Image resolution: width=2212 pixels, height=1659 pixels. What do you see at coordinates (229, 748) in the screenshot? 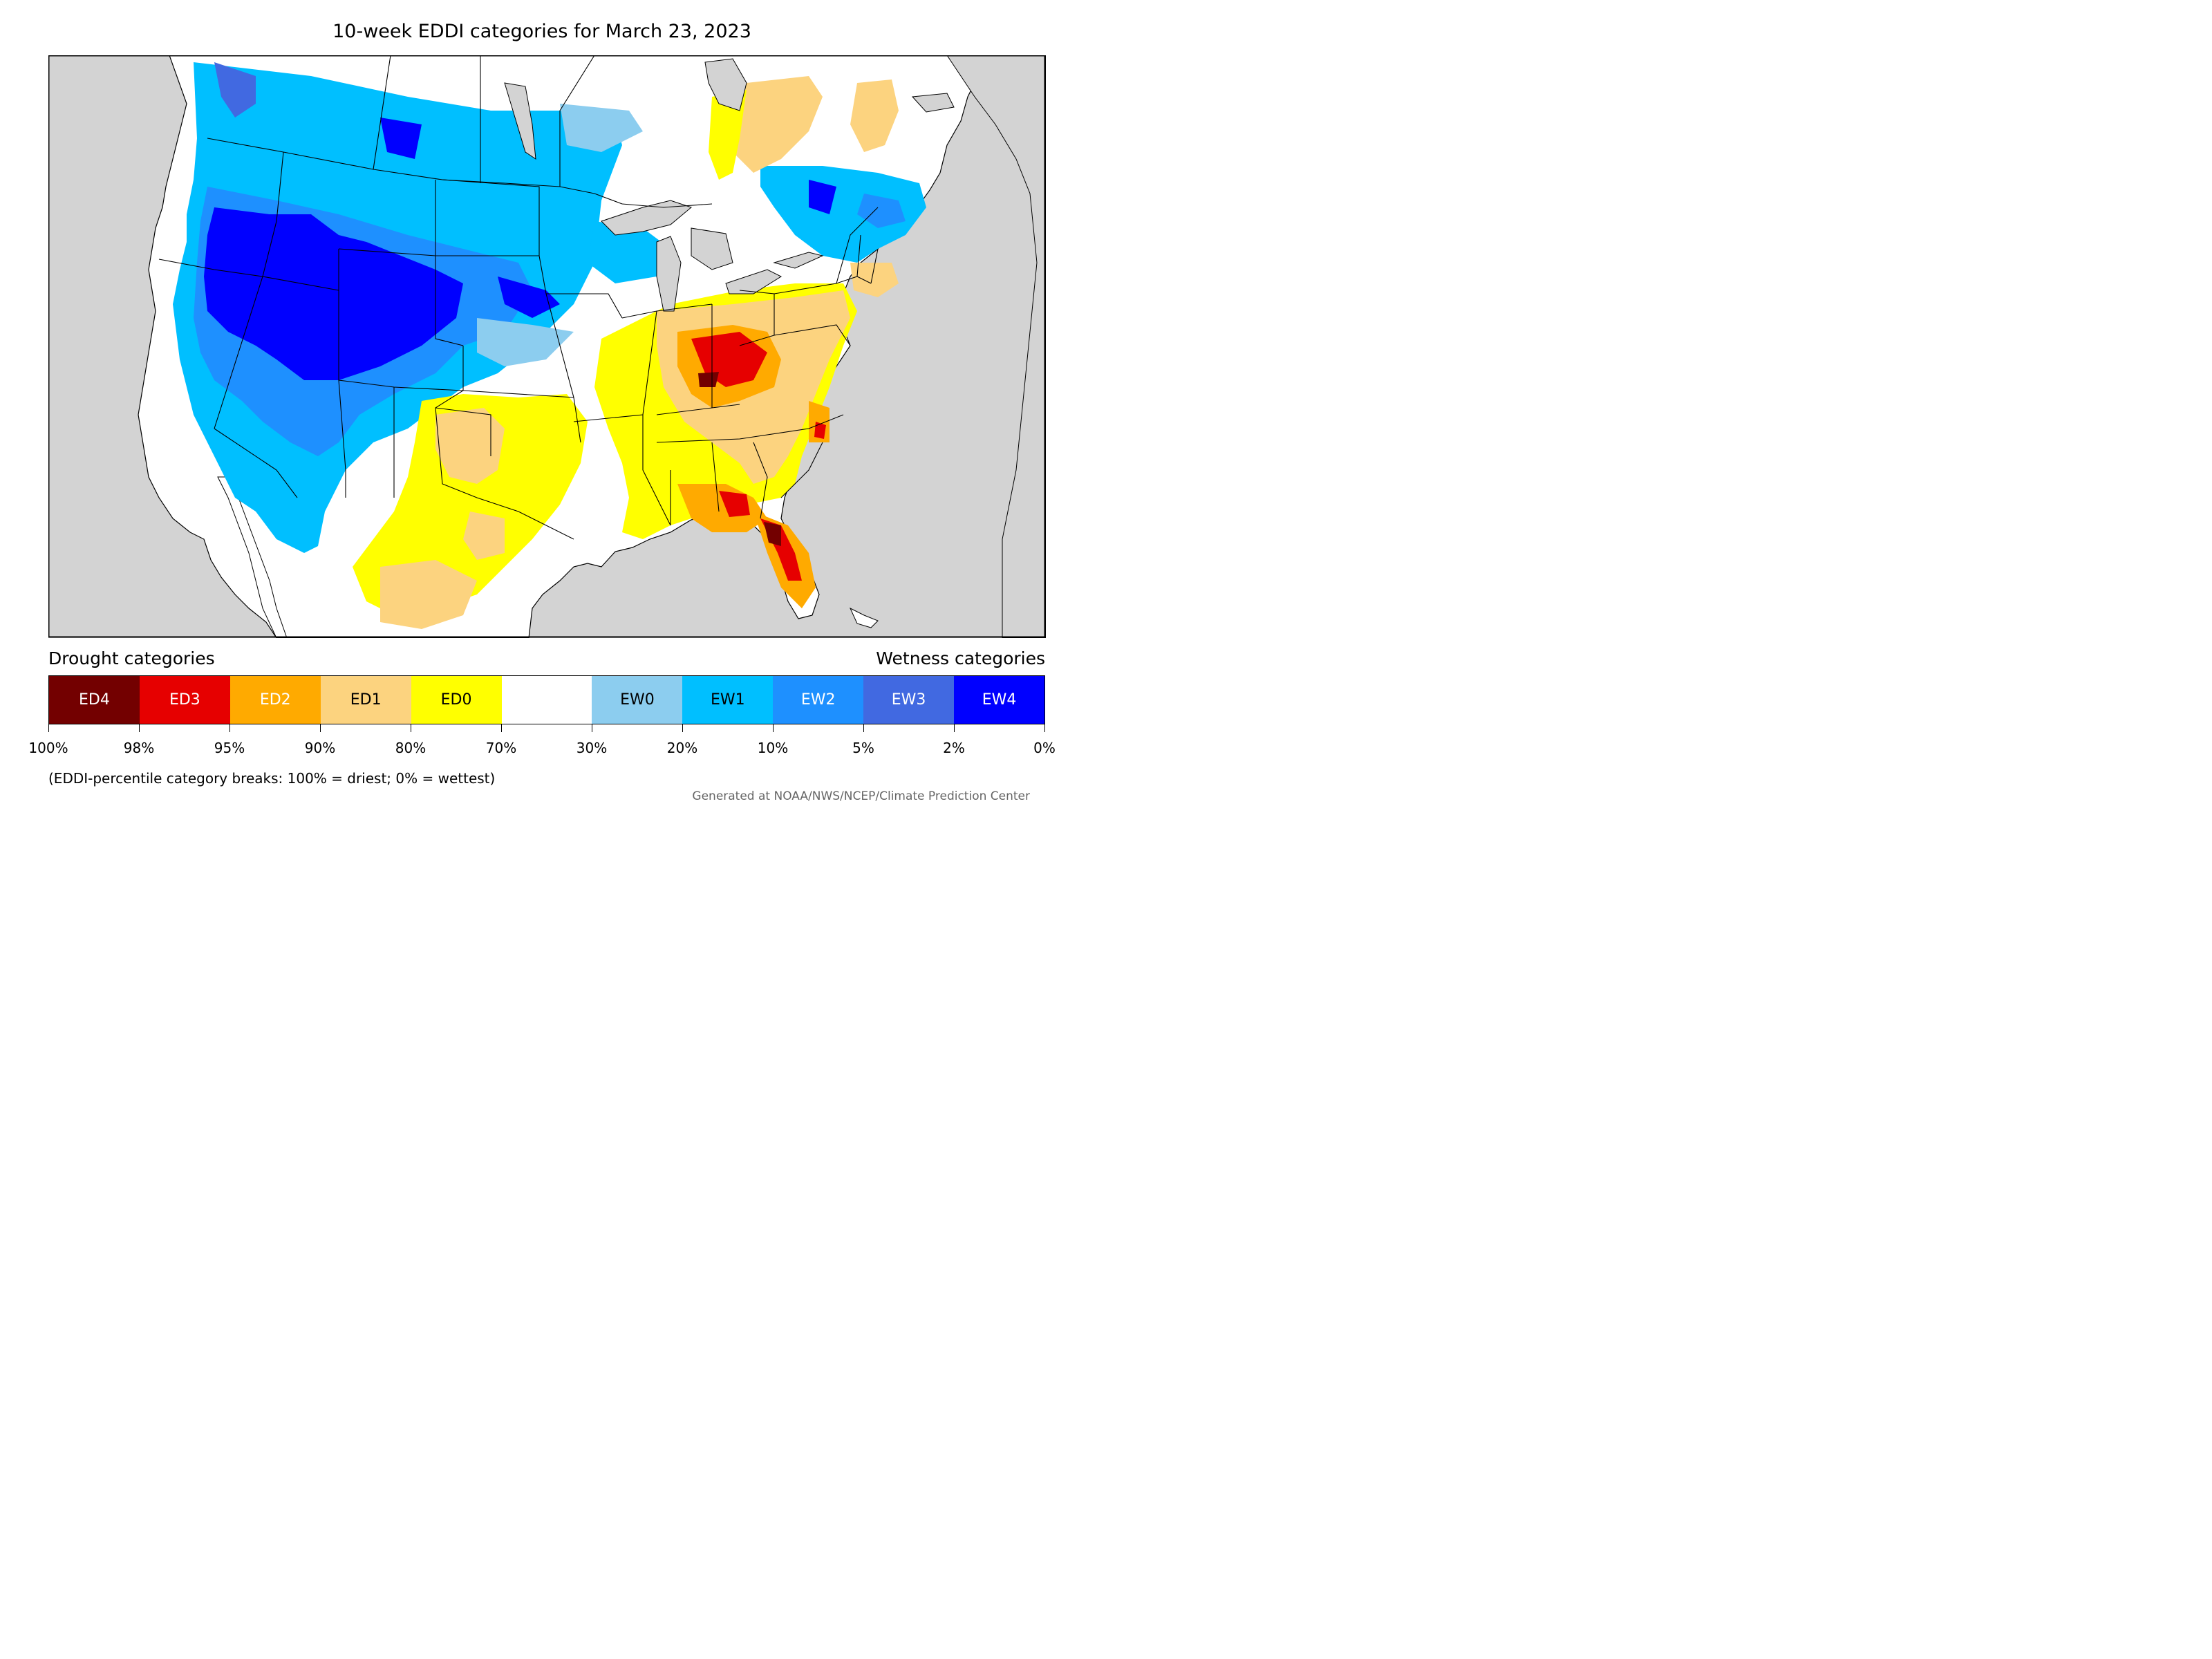
I see `tick-label: 95%` at bounding box center [229, 748].